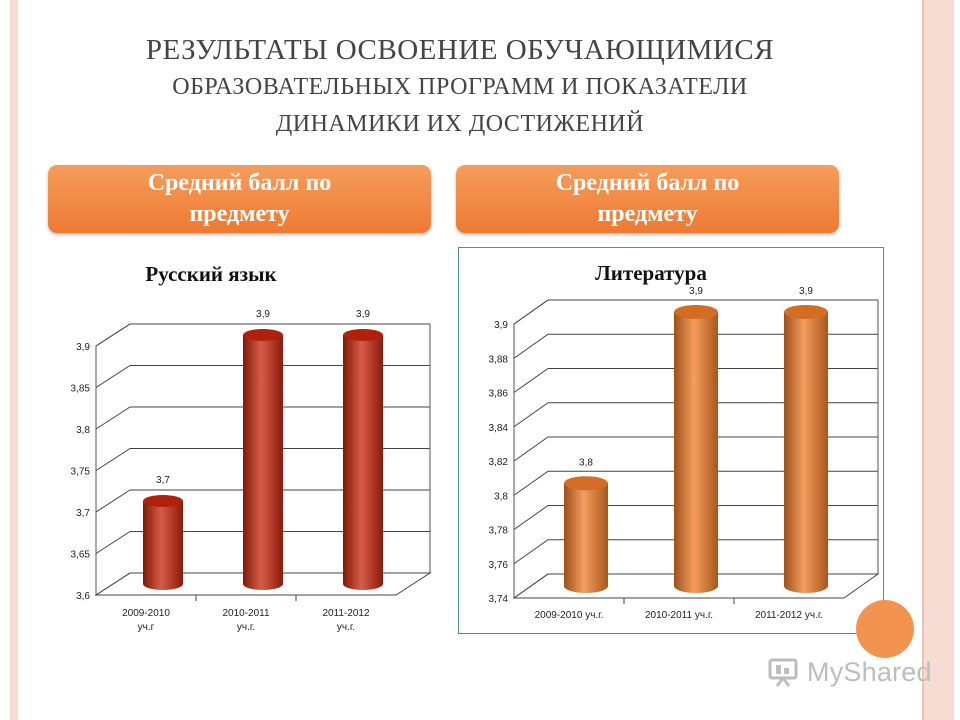 Image resolution: width=960 pixels, height=720 pixels. What do you see at coordinates (81, 389) in the screenshot?
I see `tick-label: 3,85` at bounding box center [81, 389].